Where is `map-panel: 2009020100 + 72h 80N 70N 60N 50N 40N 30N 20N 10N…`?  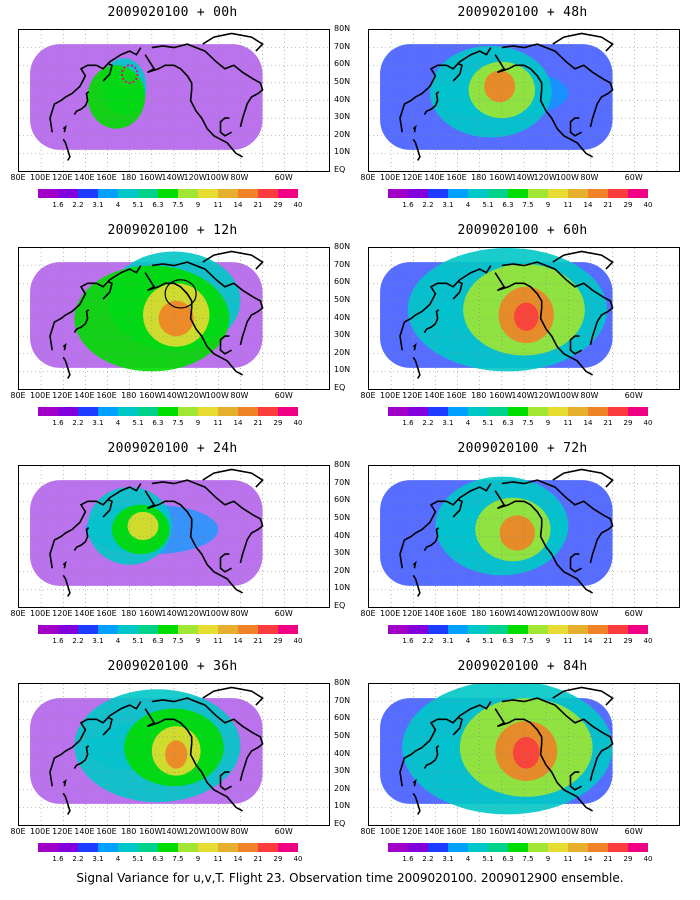 map-panel: 2009020100 + 72h 80N 70N 60N 50N 40N 30N 20N 10N… is located at coordinates (514, 553).